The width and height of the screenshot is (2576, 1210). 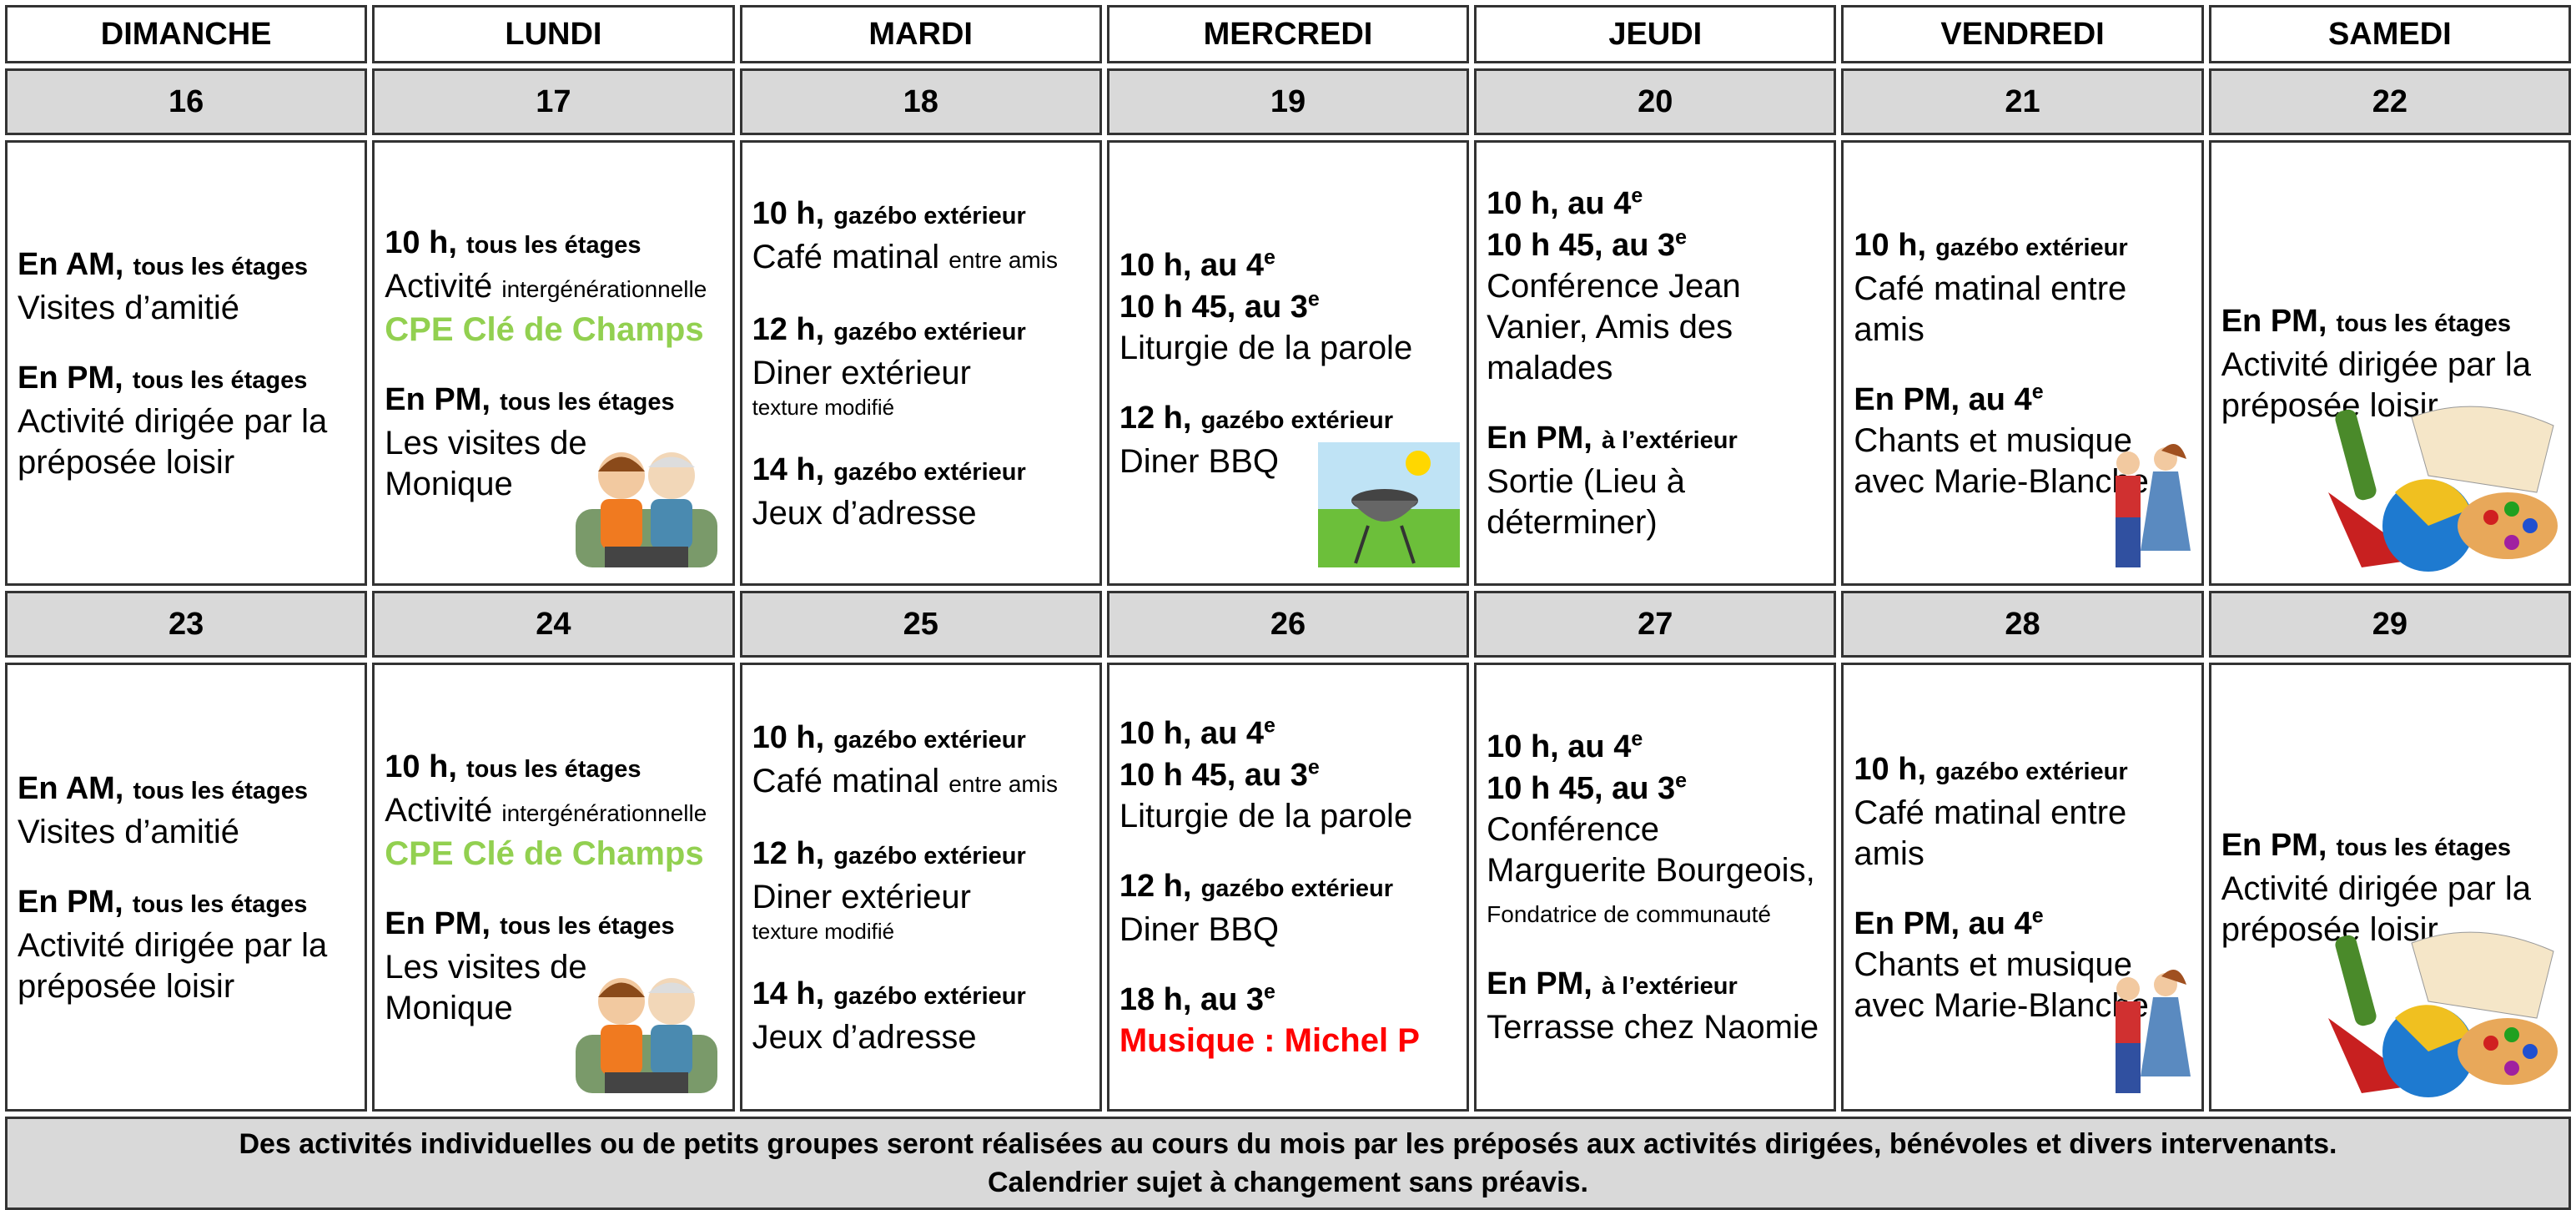 I want to click on activity: Café matinal entre amis, so click(x=1990, y=309).